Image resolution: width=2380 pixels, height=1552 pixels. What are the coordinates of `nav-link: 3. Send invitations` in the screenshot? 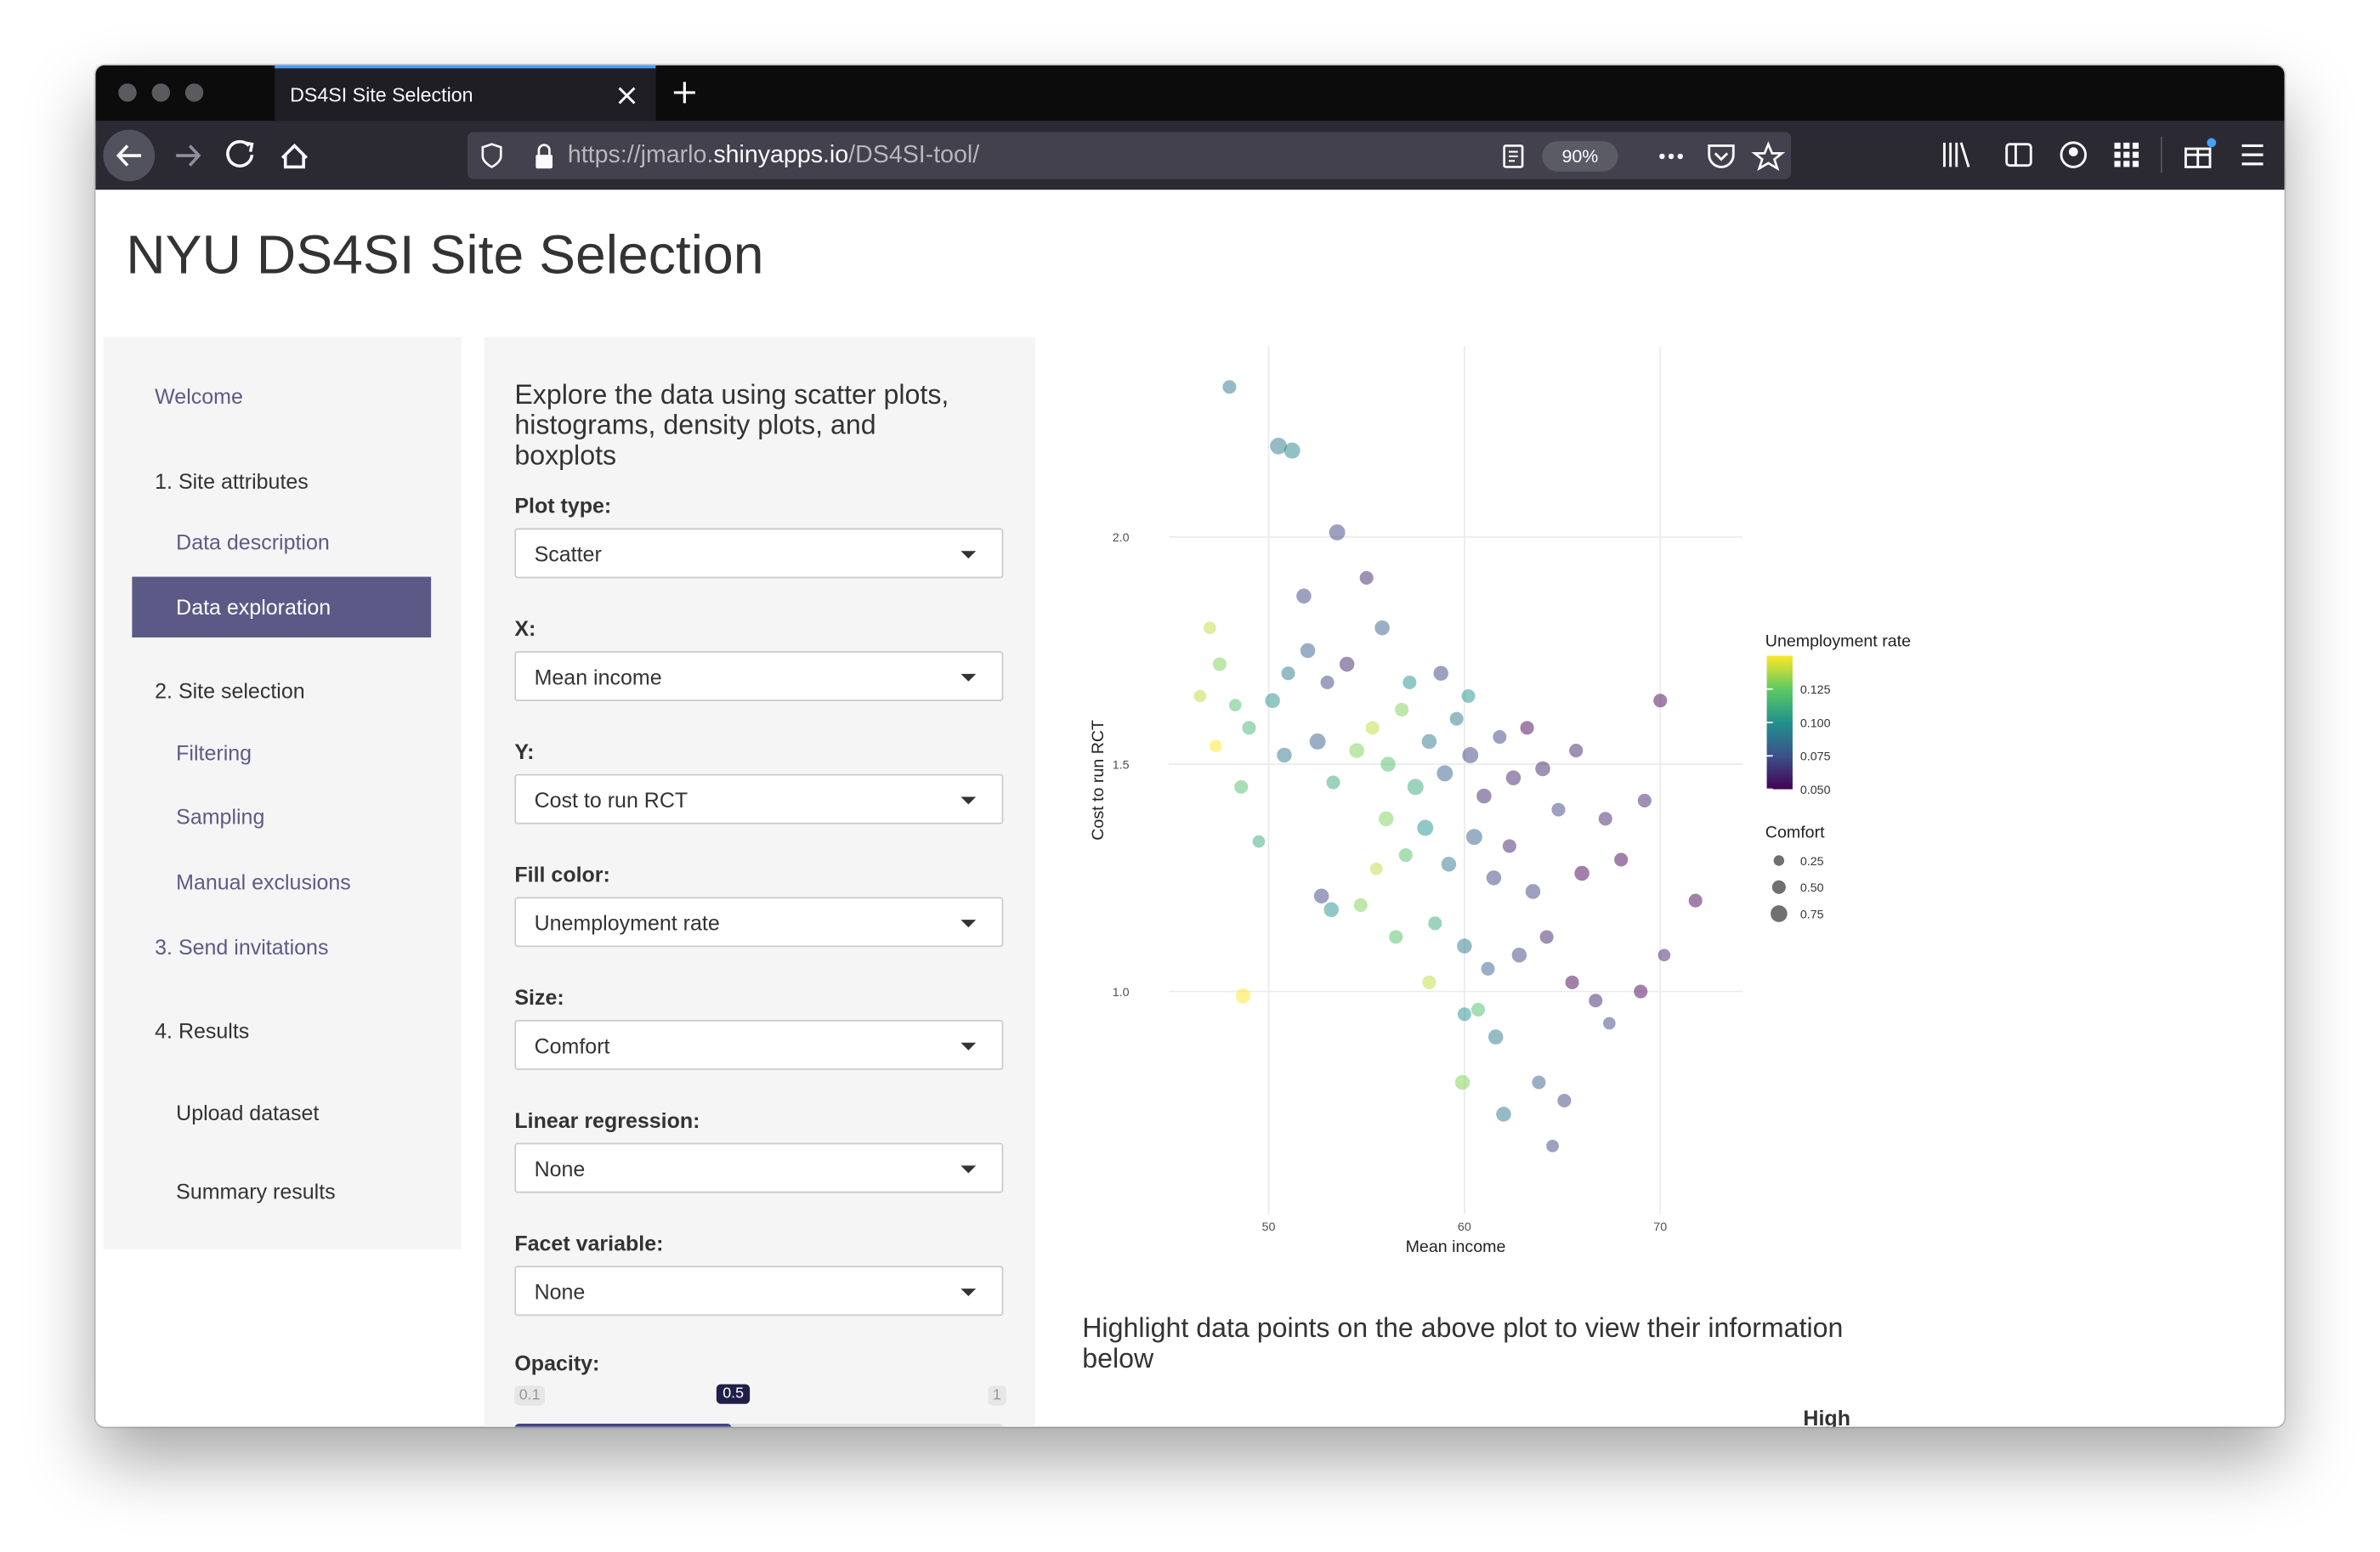 It's located at (242, 947).